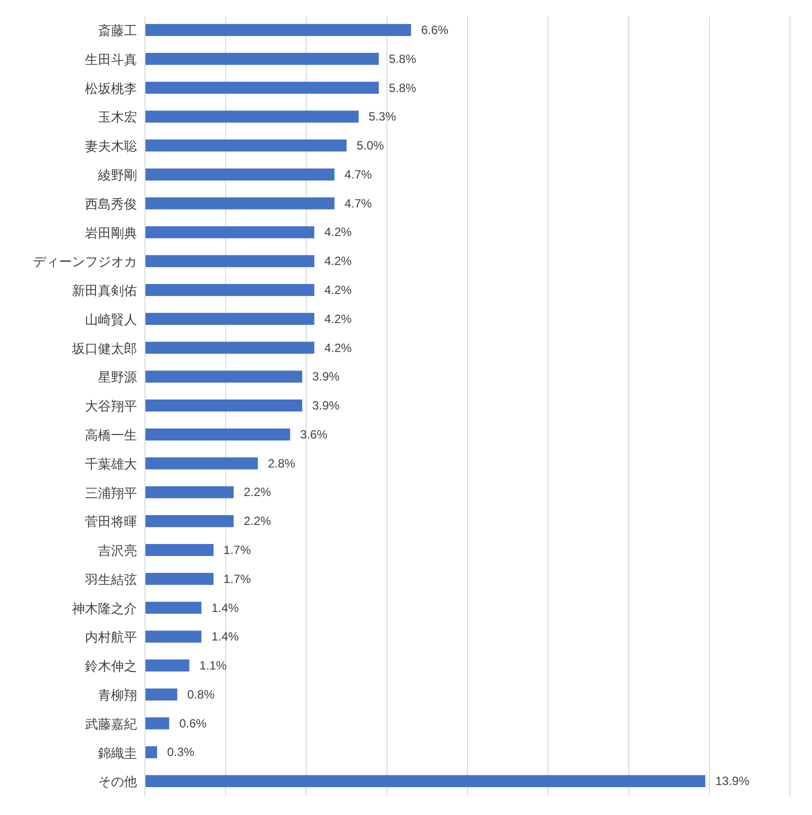 The height and width of the screenshot is (815, 812). Describe the element at coordinates (85, 262) in the screenshot. I see `y-tick-label: ディーンフジオカ` at that location.